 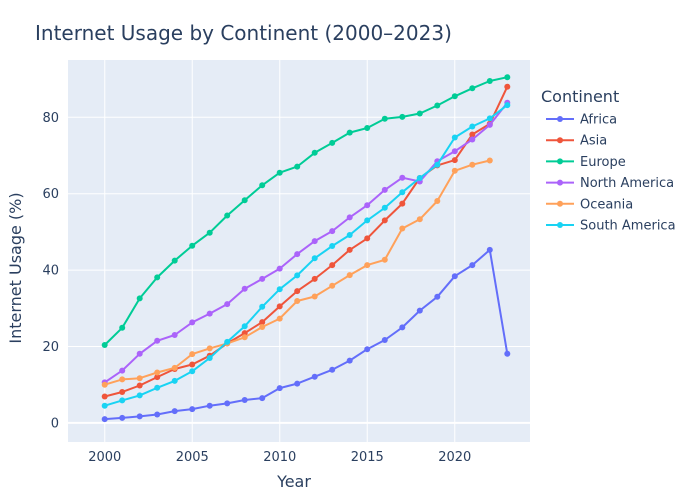 What do you see at coordinates (104, 457) in the screenshot?
I see `x-tick-label-2000: 2000` at bounding box center [104, 457].